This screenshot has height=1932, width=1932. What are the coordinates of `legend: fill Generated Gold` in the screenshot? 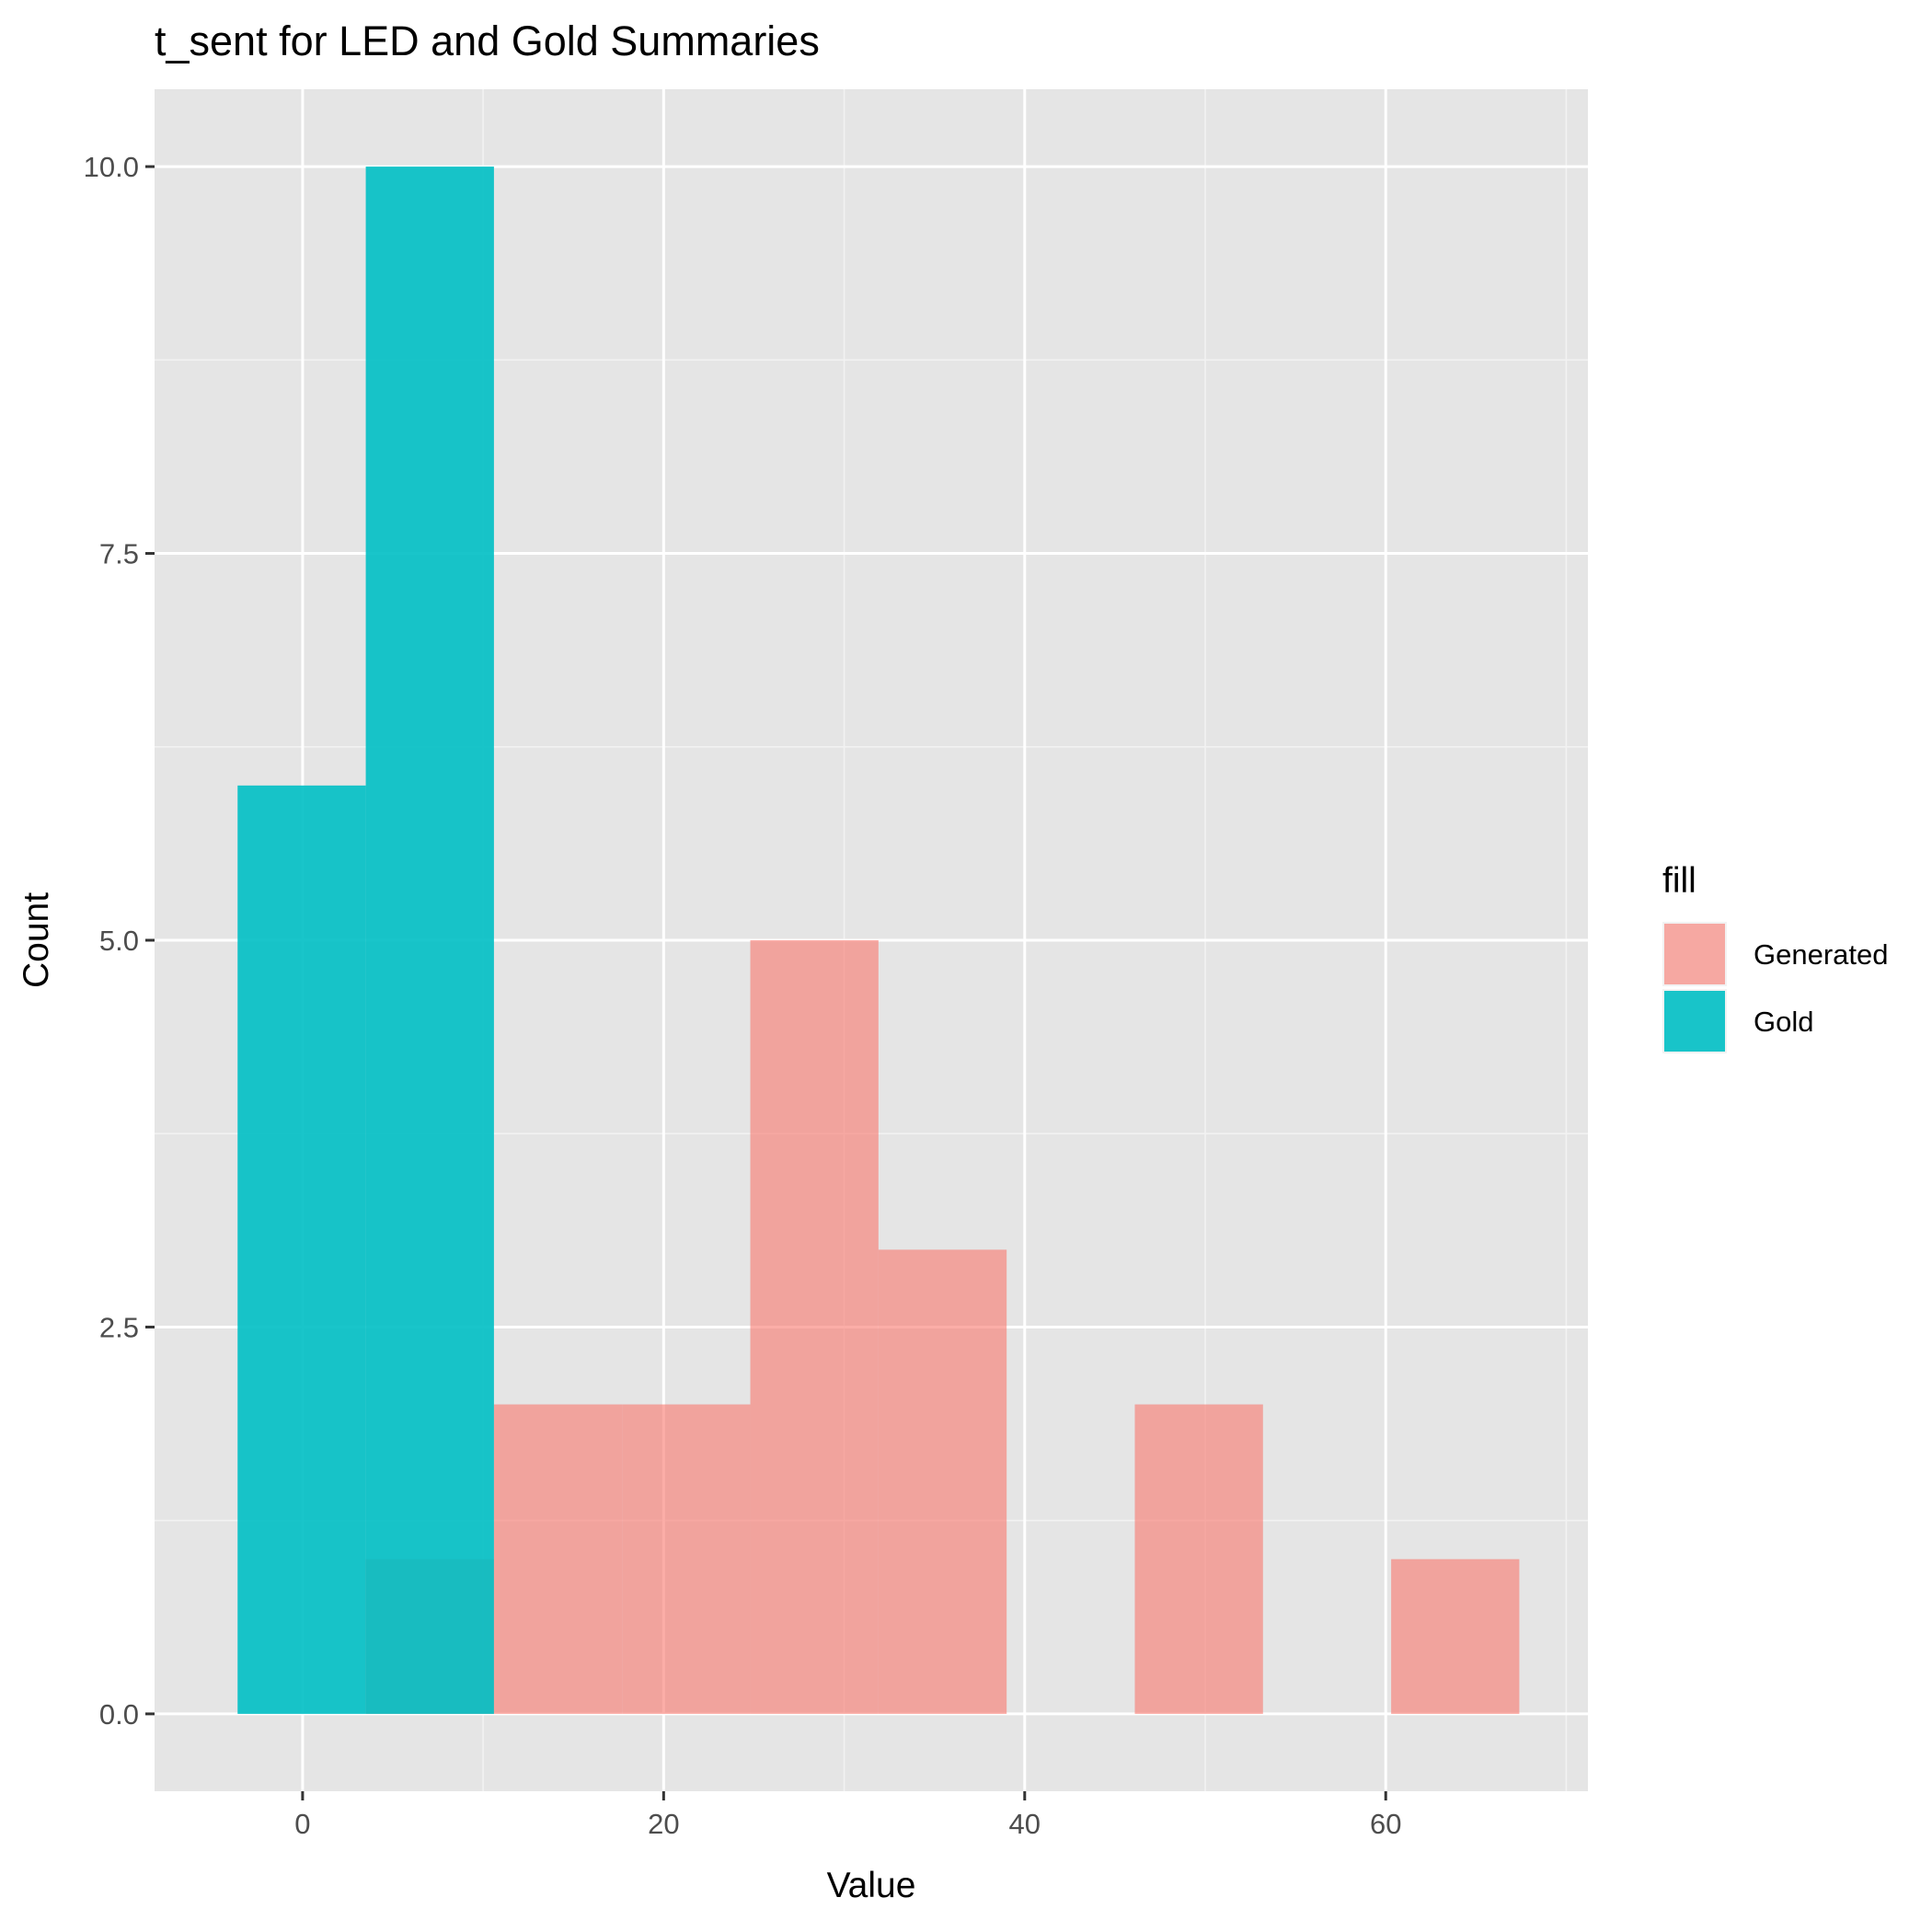 It's located at (1775, 957).